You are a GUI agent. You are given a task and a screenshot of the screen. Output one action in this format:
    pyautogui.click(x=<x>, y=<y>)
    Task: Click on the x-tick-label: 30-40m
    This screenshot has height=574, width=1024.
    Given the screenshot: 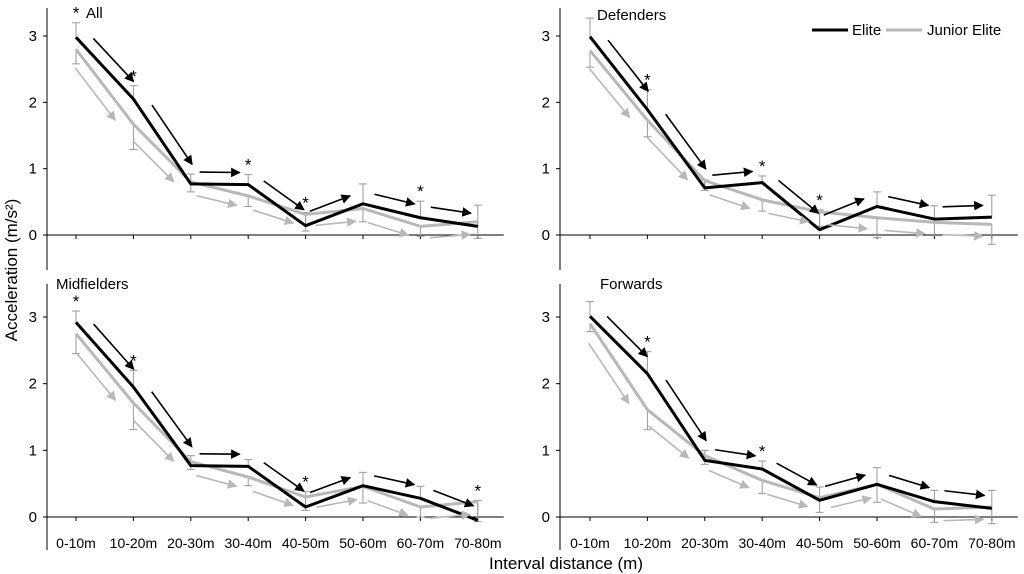 What is the action you would take?
    pyautogui.click(x=761, y=543)
    